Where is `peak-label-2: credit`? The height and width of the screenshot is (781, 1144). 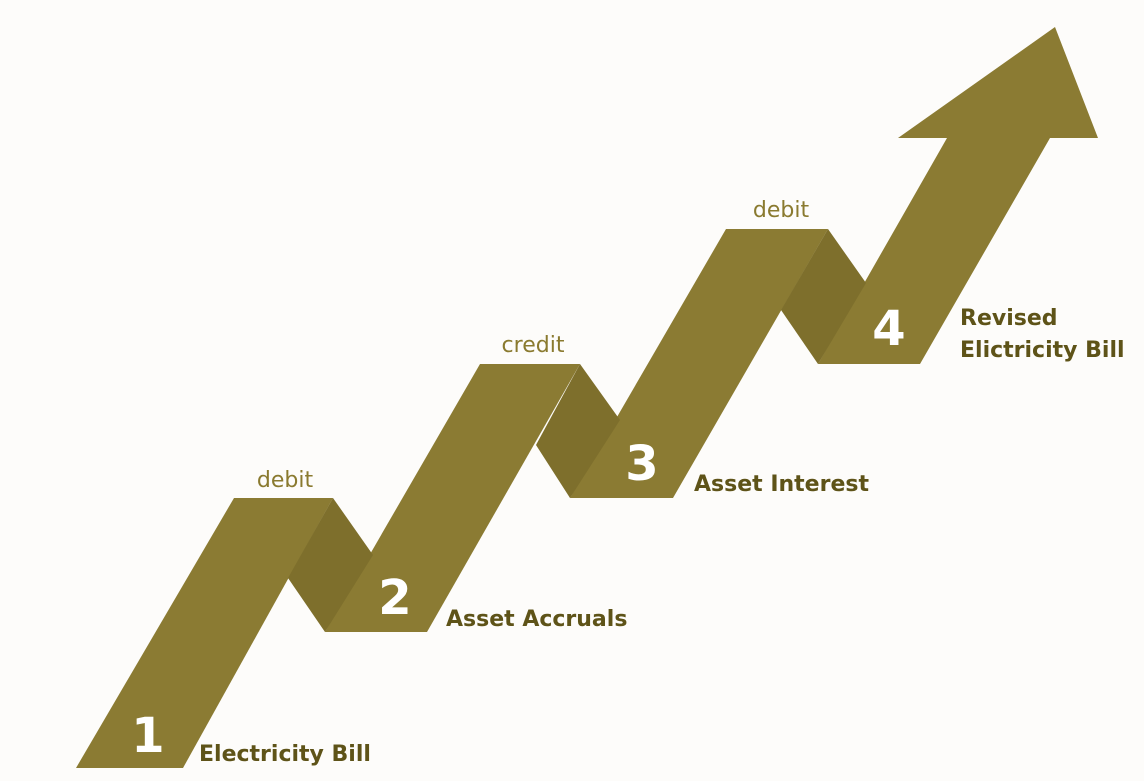 peak-label-2: credit is located at coordinates (533, 345).